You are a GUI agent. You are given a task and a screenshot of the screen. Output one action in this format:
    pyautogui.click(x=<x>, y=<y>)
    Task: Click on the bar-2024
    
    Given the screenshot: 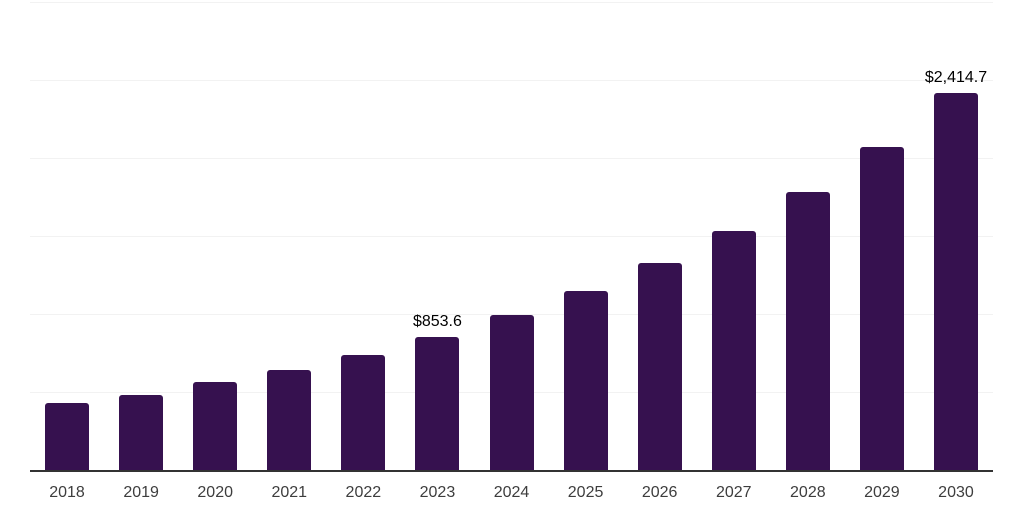 What is the action you would take?
    pyautogui.click(x=511, y=392)
    